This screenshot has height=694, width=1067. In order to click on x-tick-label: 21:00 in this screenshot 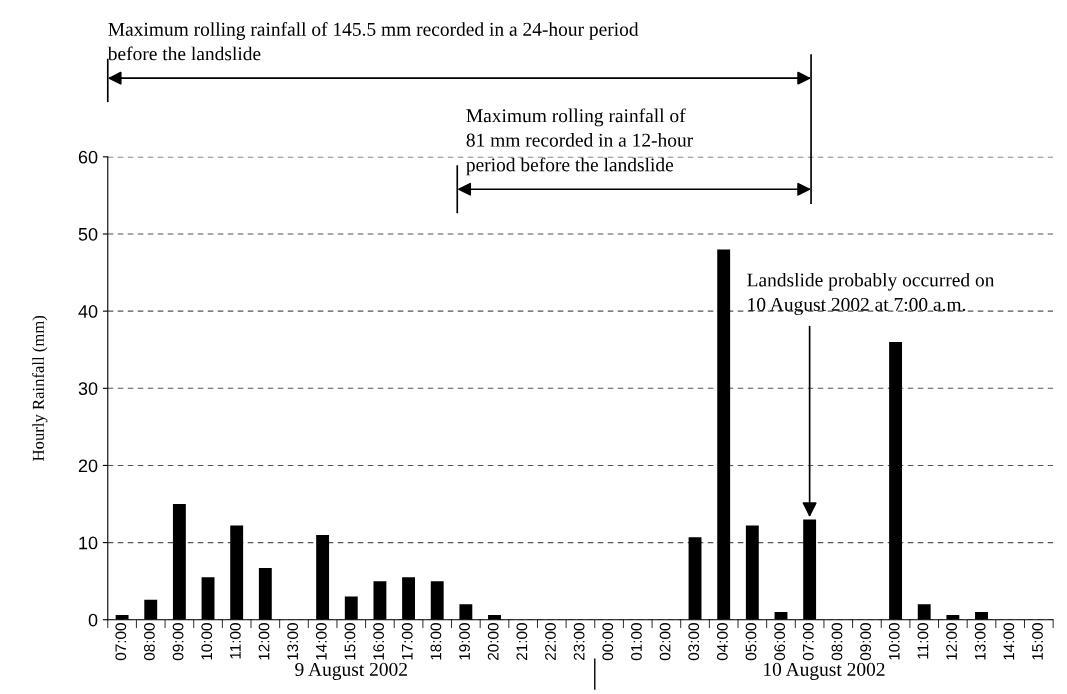, I will do `click(522, 641)`.